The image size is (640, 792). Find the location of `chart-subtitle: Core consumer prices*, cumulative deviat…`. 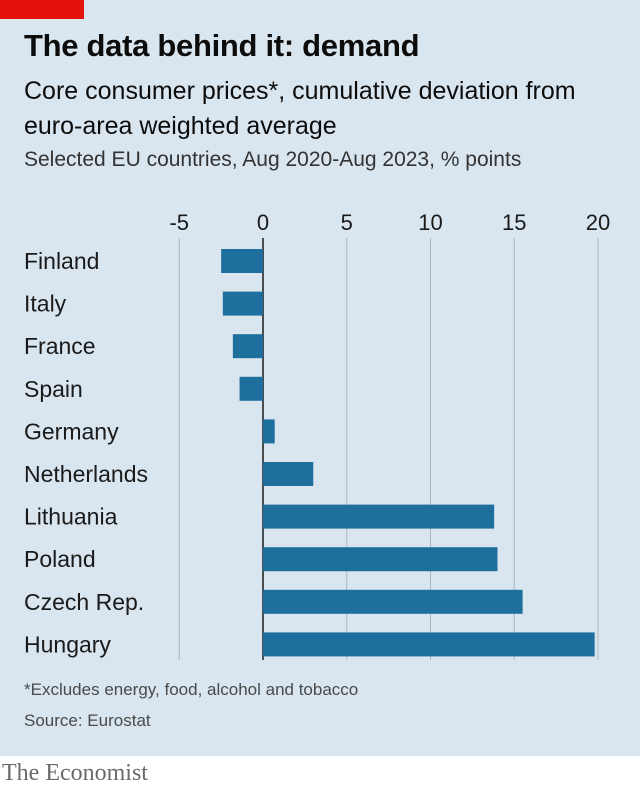

chart-subtitle: Core consumer prices*, cumulative deviat… is located at coordinates (300, 108).